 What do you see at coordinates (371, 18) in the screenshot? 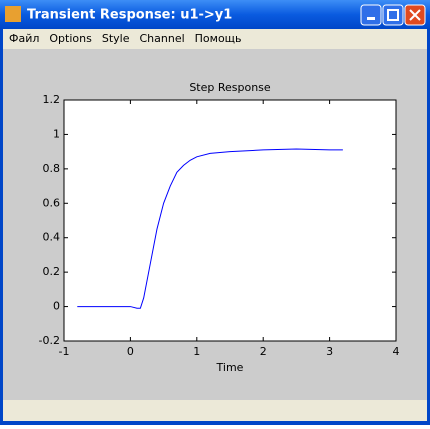
I see `minimize-icon` at bounding box center [371, 18].